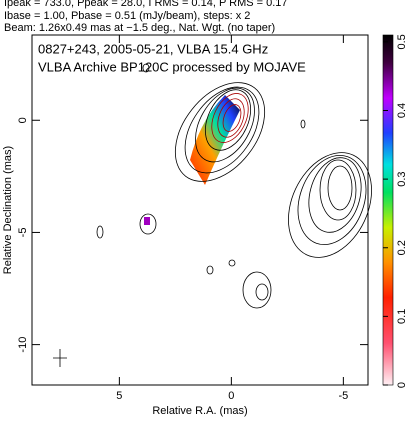 The width and height of the screenshot is (409, 429). Describe the element at coordinates (402, 110) in the screenshot. I see `colorbar-tick-label: 0.4` at that location.